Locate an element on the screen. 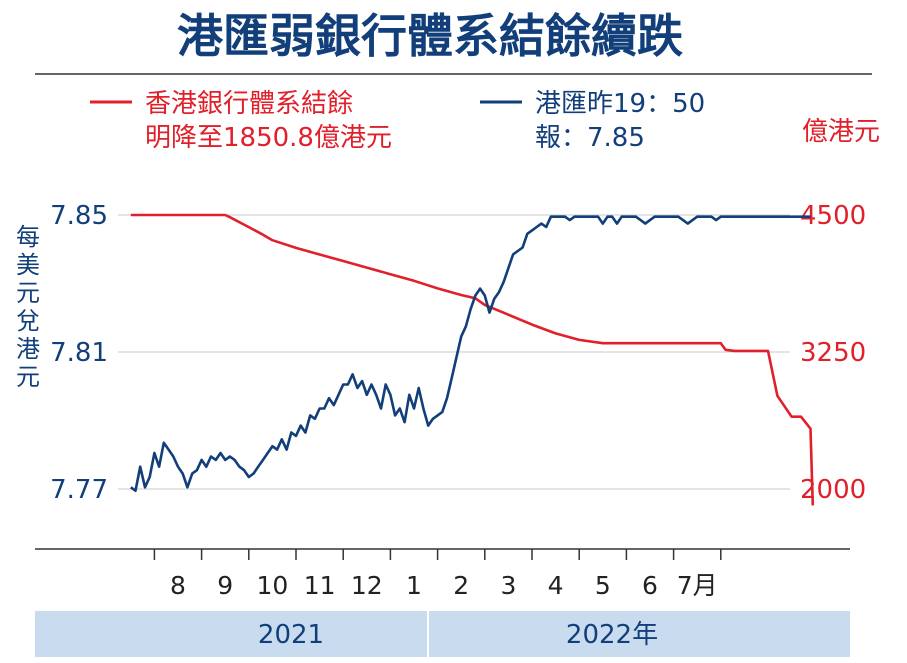  year-label-2021: 2021 is located at coordinates (291, 635).